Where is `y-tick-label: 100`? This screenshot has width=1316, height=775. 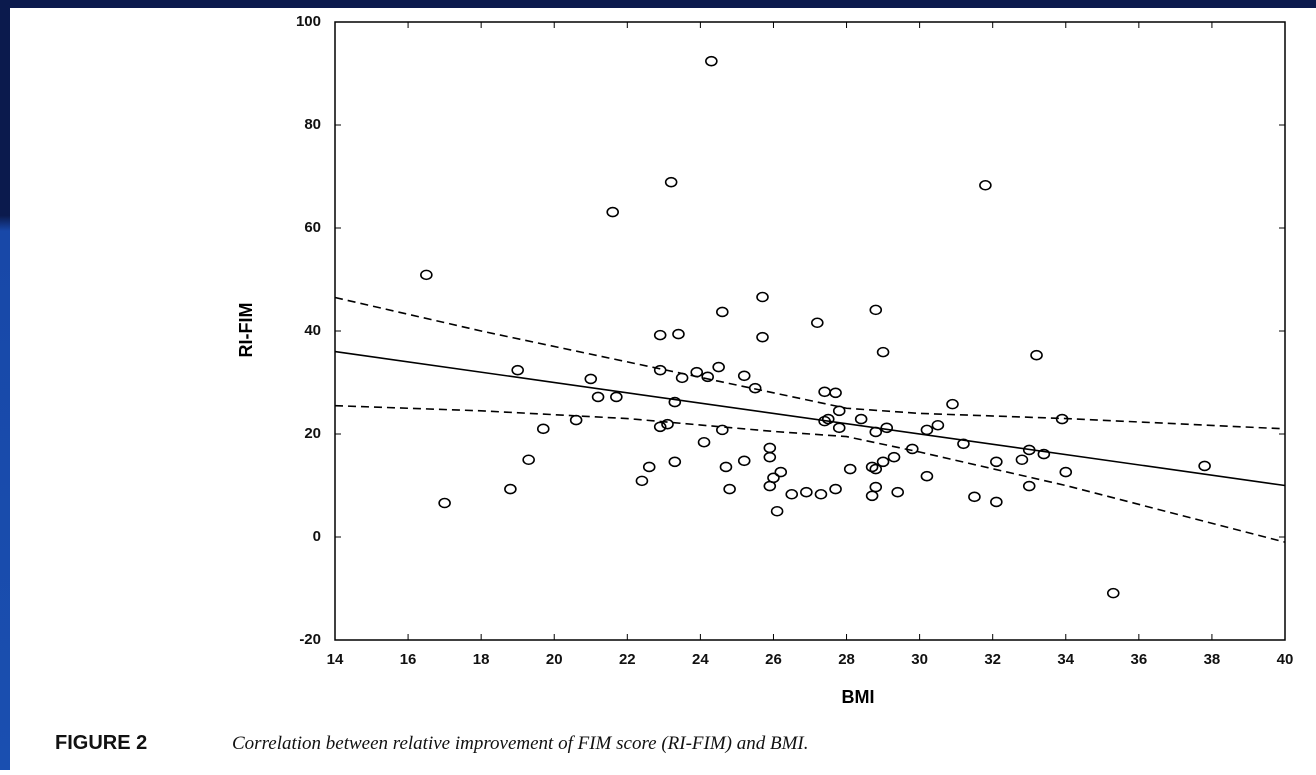 y-tick-label: 100 is located at coordinates (308, 21).